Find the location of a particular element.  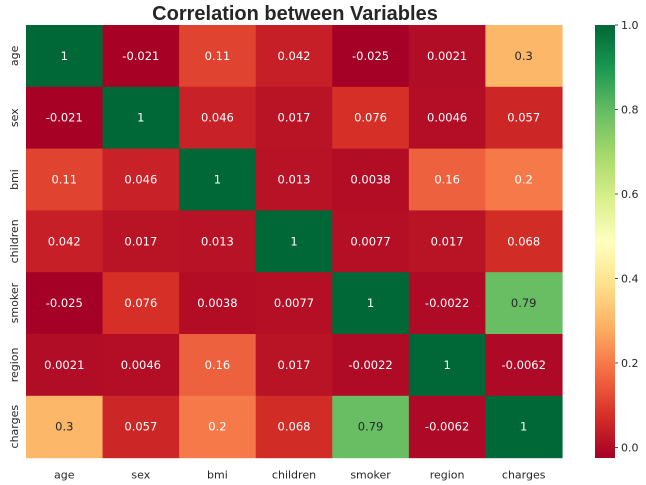

colorbar-tick-label: 0.8 is located at coordinates (630, 109).